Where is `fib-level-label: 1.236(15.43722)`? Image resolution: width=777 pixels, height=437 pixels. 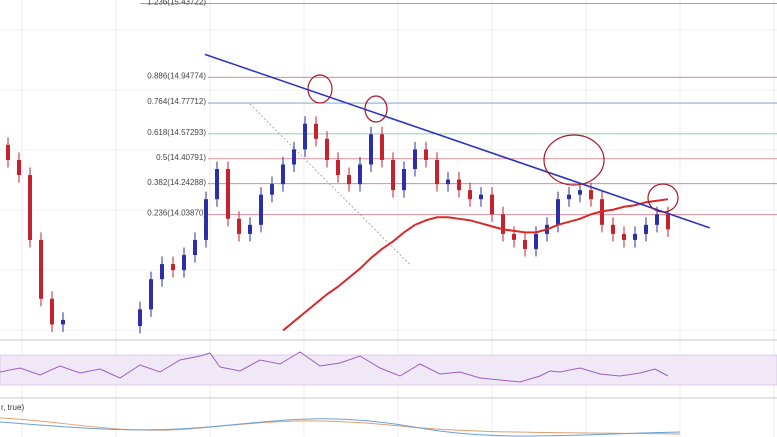
fib-level-label: 1.236(15.43722) is located at coordinates (176, 3).